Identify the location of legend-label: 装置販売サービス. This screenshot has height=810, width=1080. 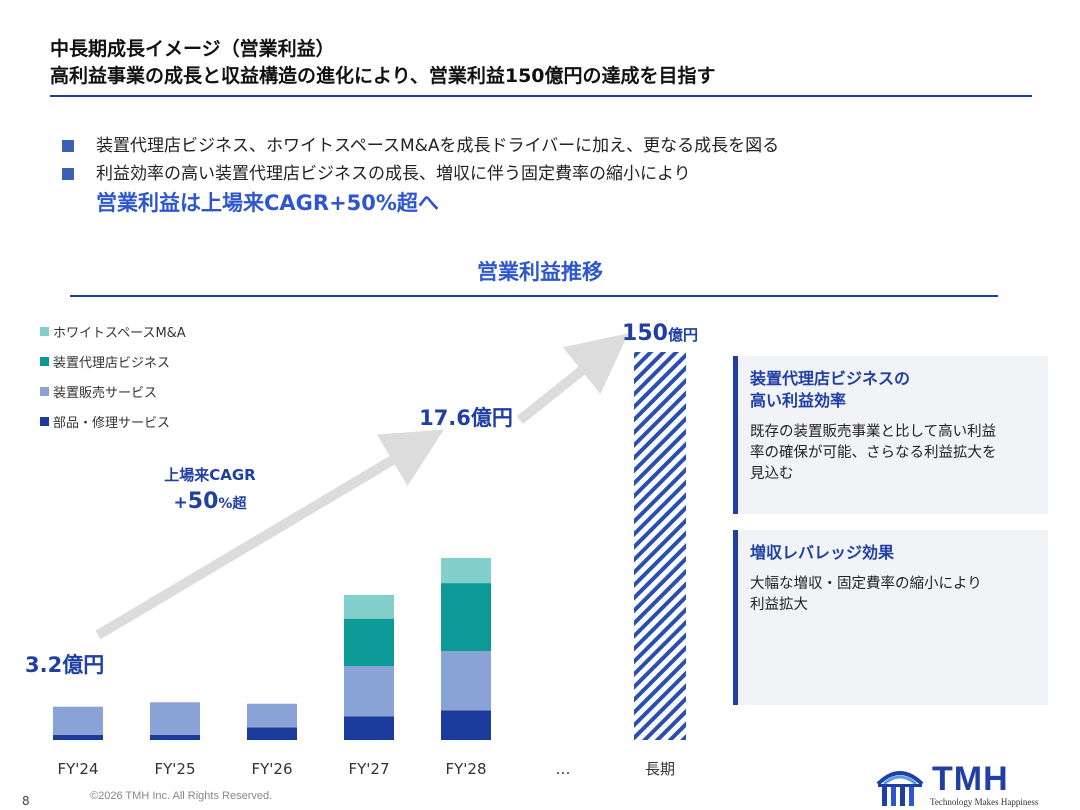
(105, 393).